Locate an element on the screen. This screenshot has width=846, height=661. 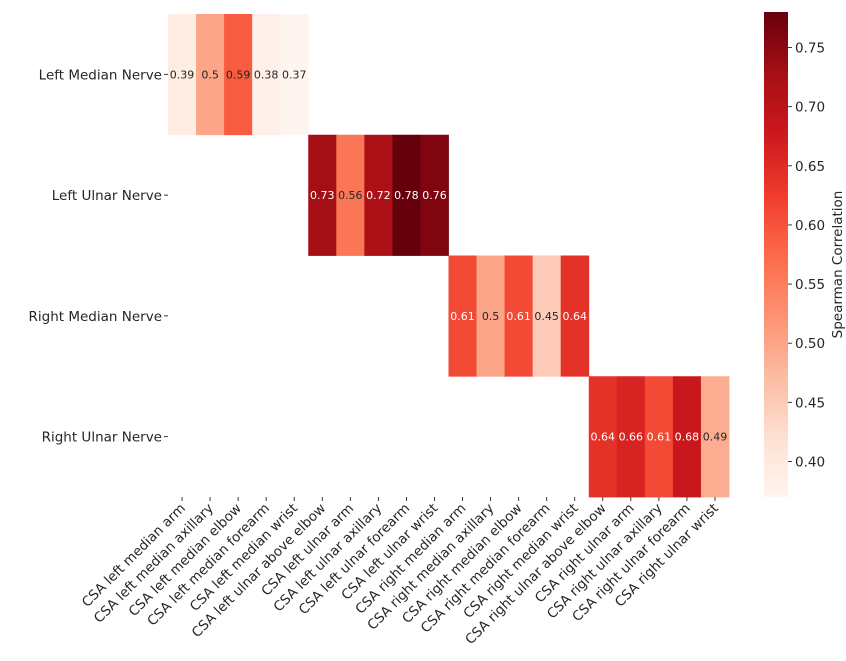
colorbar-tick-label: 0.65 is located at coordinates (810, 167).